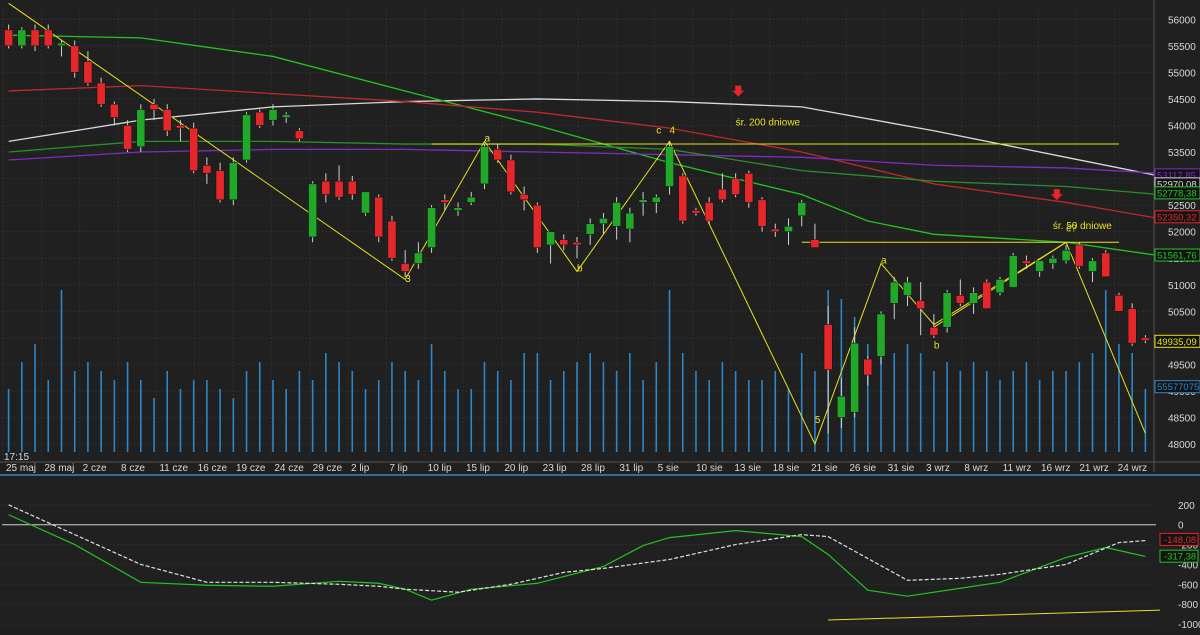 The width and height of the screenshot is (1200, 635). I want to click on x-tick-label: 31 sie, so click(901, 468).